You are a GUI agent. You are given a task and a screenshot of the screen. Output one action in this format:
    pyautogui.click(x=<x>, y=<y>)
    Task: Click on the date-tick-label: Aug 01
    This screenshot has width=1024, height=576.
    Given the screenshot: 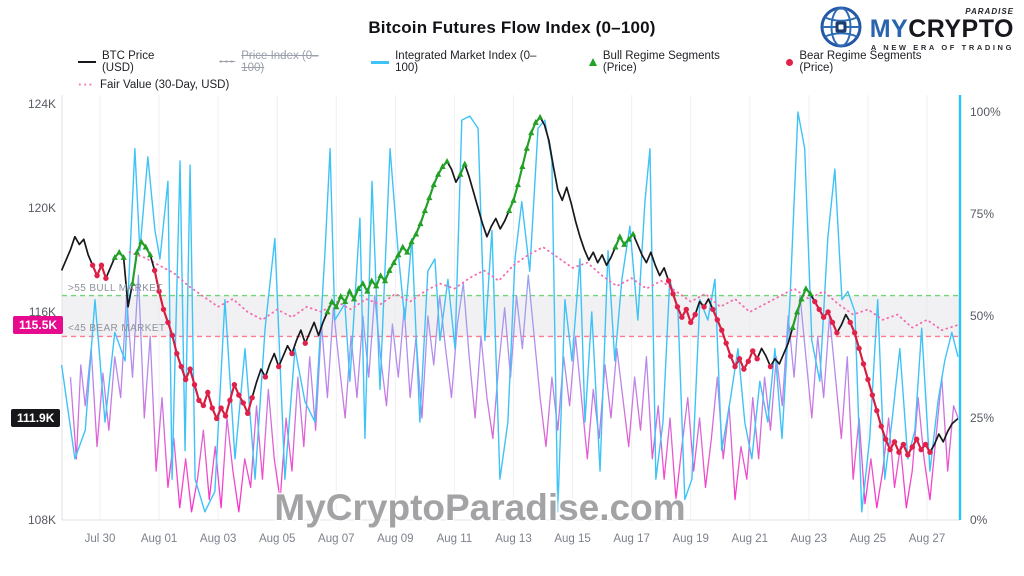 What is the action you would take?
    pyautogui.click(x=159, y=539)
    